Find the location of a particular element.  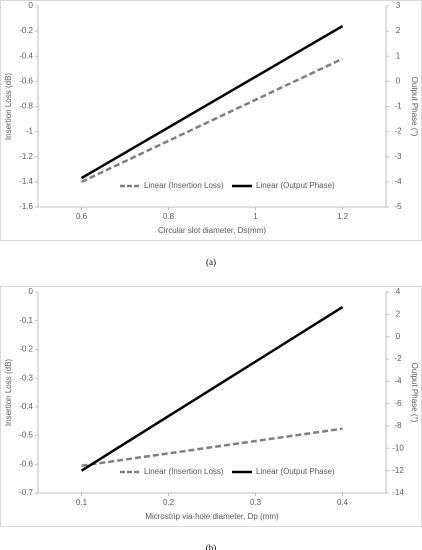

y-tick-label: -1 is located at coordinates (30, 131).